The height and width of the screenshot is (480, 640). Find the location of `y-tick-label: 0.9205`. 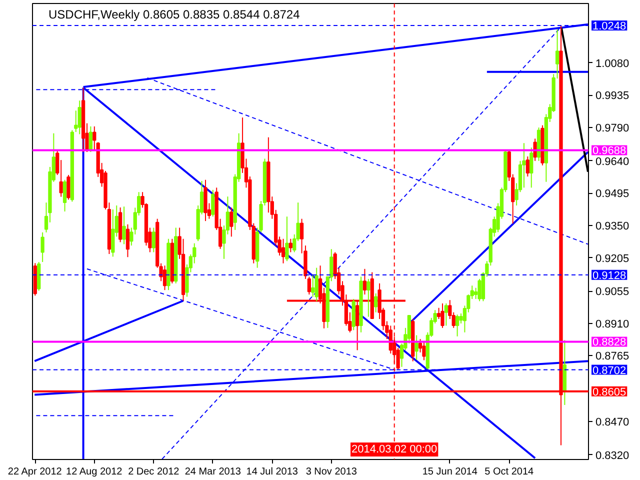

y-tick-label: 0.9205 is located at coordinates (613, 258).